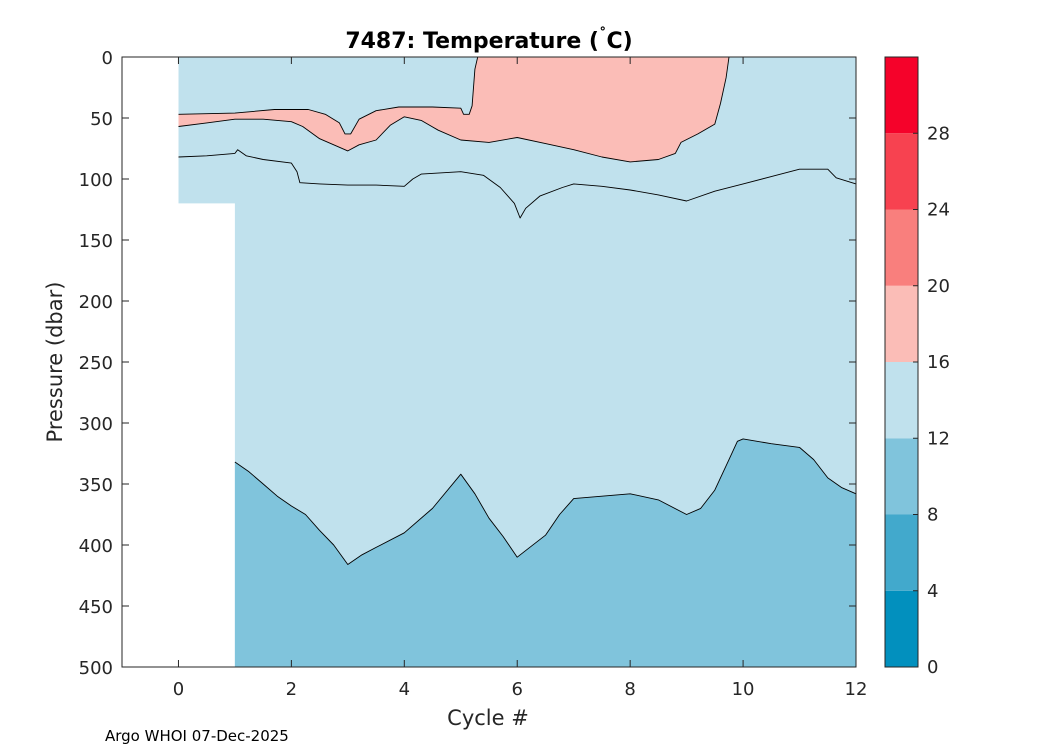 The height and width of the screenshot is (750, 1050). I want to click on colorbar: 0 4 8 12 16 20 24 28, so click(917, 367).